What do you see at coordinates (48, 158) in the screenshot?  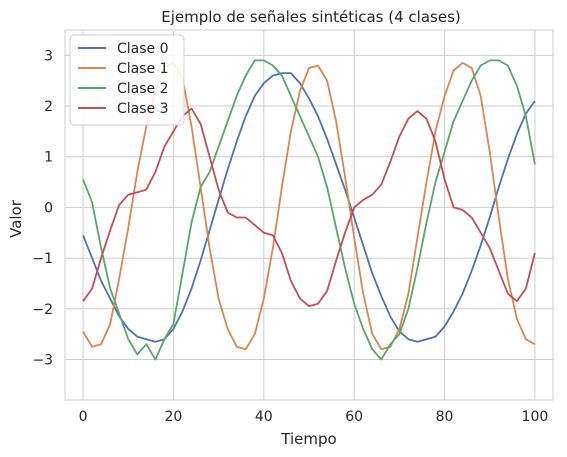 I see `y-tick-label: 1` at bounding box center [48, 158].